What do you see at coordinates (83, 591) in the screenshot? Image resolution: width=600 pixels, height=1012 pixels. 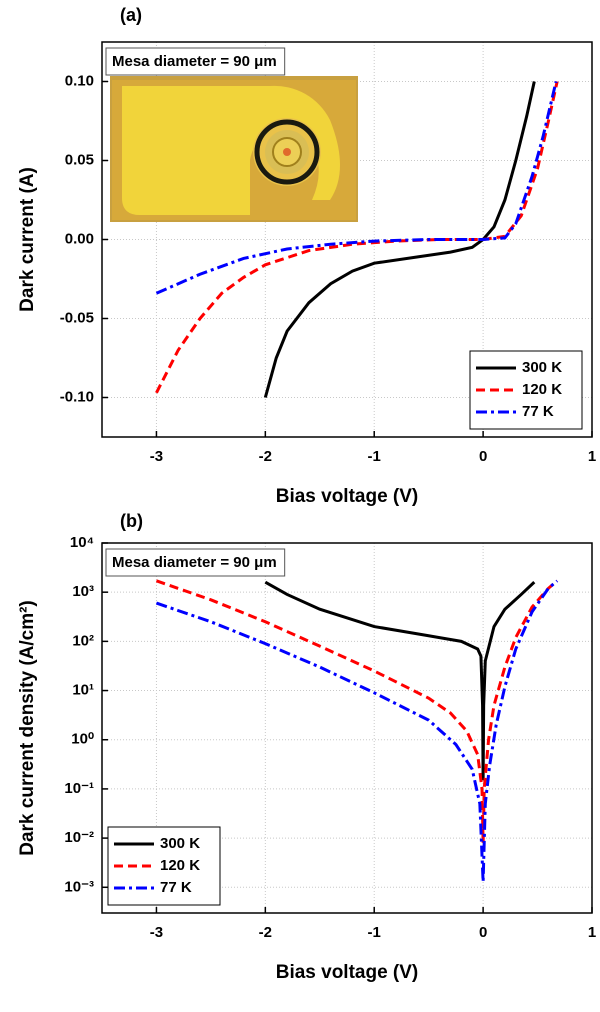 I see `y-tick-label: 10³` at bounding box center [83, 591].